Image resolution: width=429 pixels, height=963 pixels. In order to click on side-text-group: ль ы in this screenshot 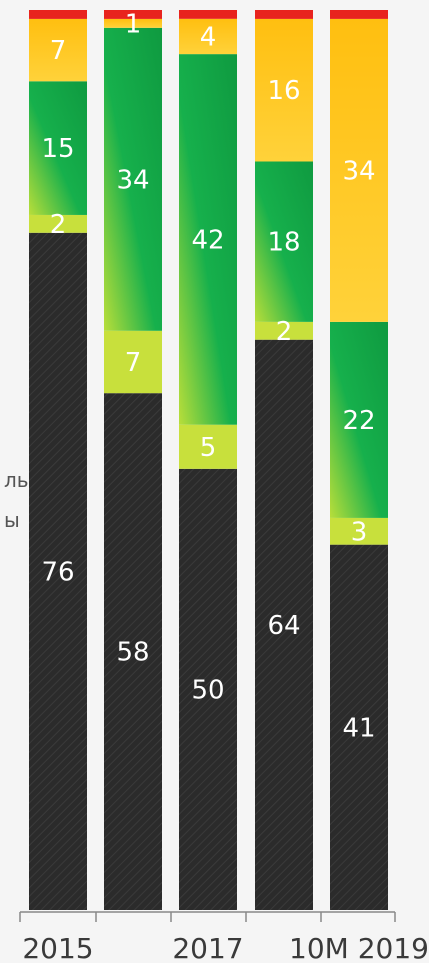, I will do `click(16, 500)`.